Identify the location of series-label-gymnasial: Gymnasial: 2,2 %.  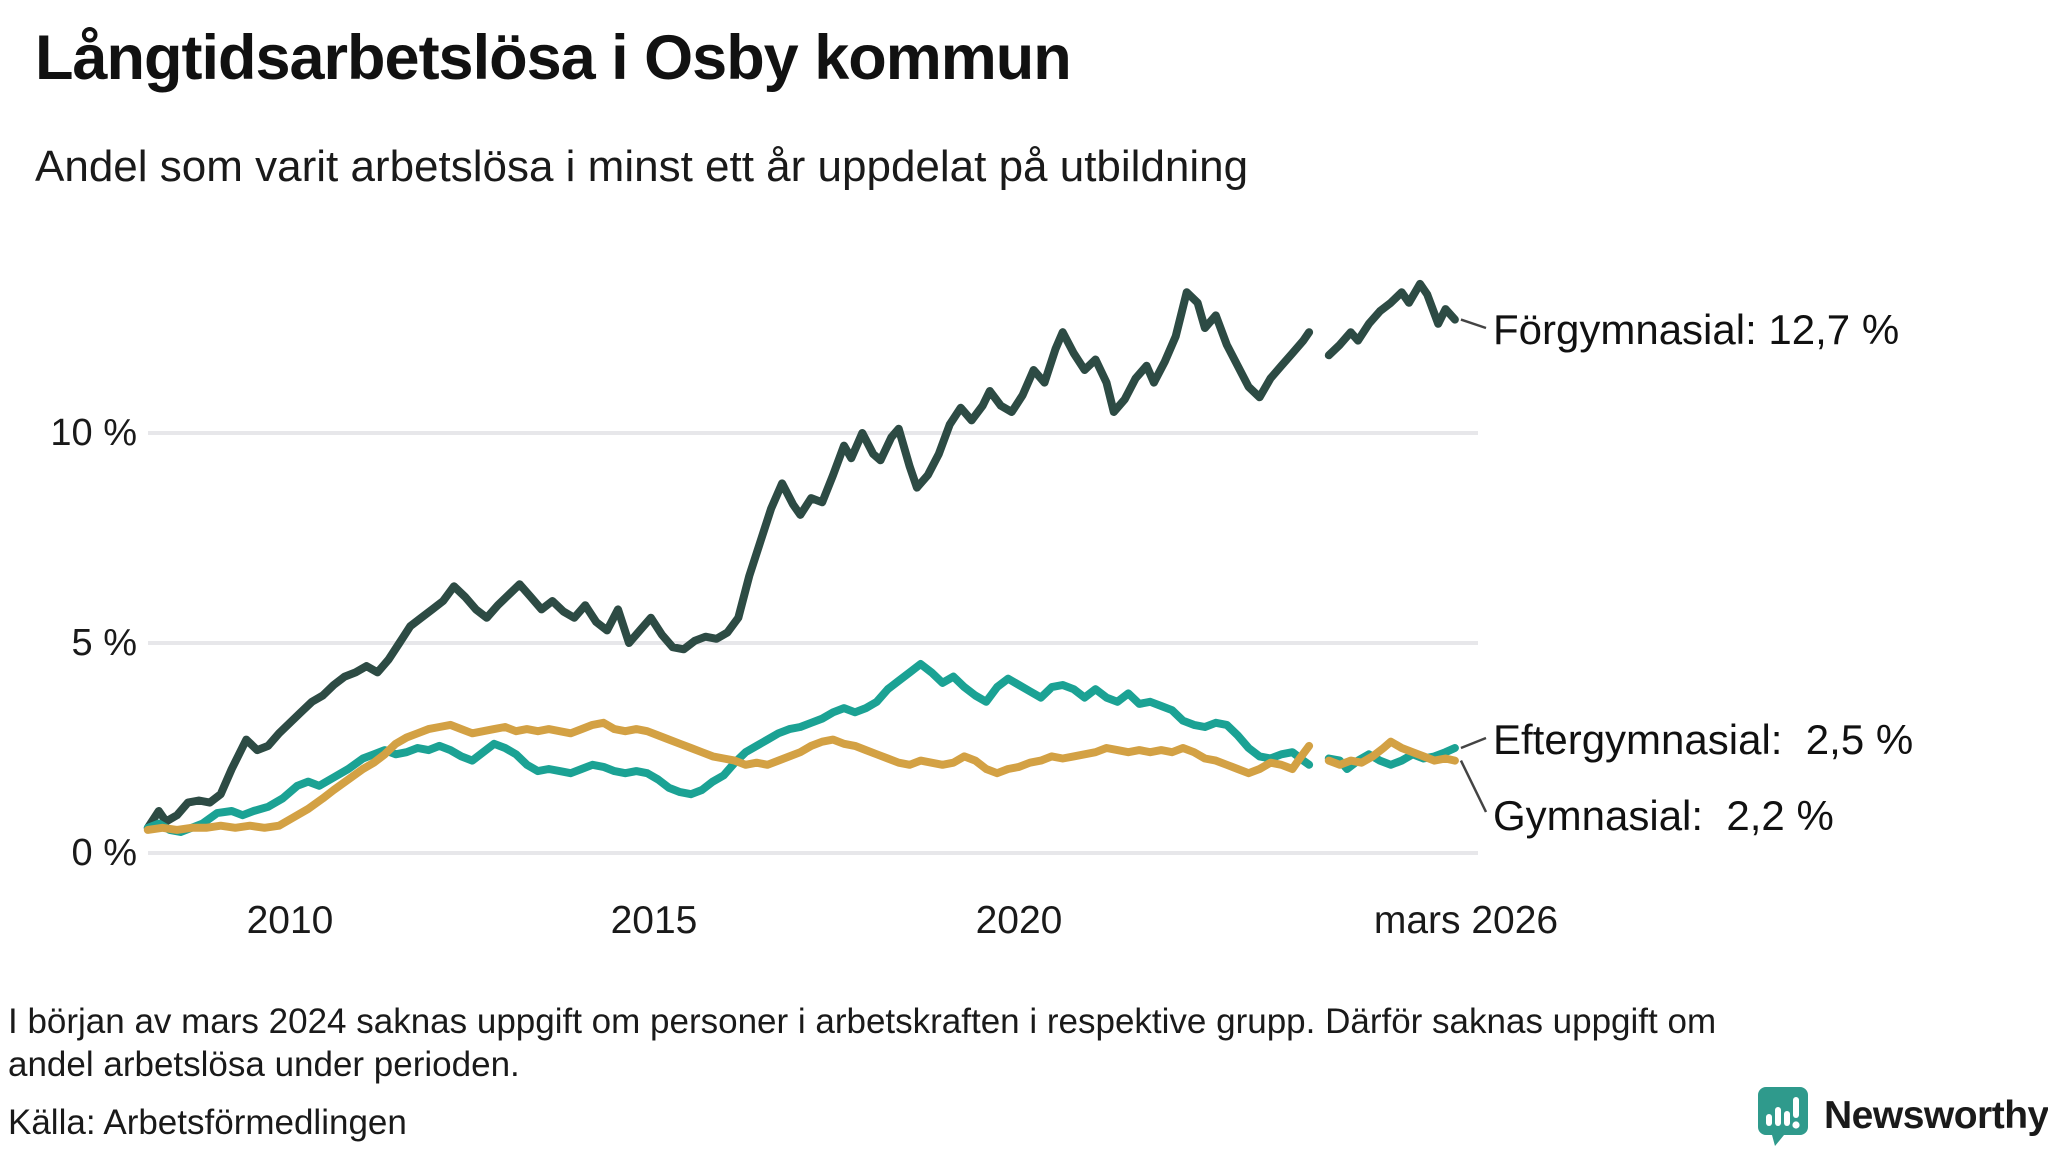
(1663, 815).